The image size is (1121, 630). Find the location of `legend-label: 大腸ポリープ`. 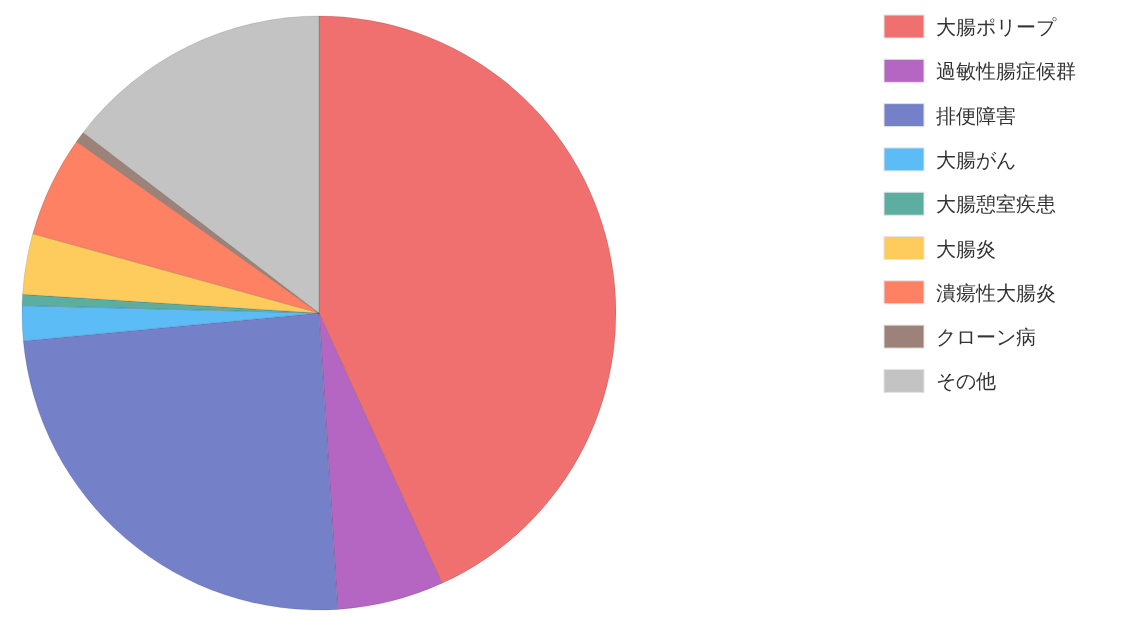

legend-label: 大腸ポリープ is located at coordinates (996, 27).